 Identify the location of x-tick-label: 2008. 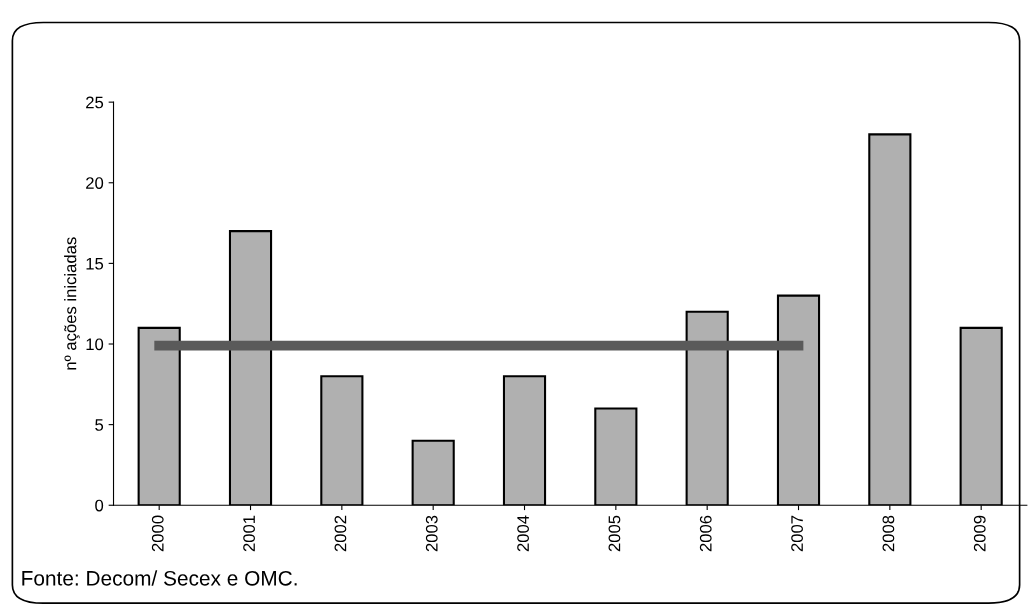
(888, 533).